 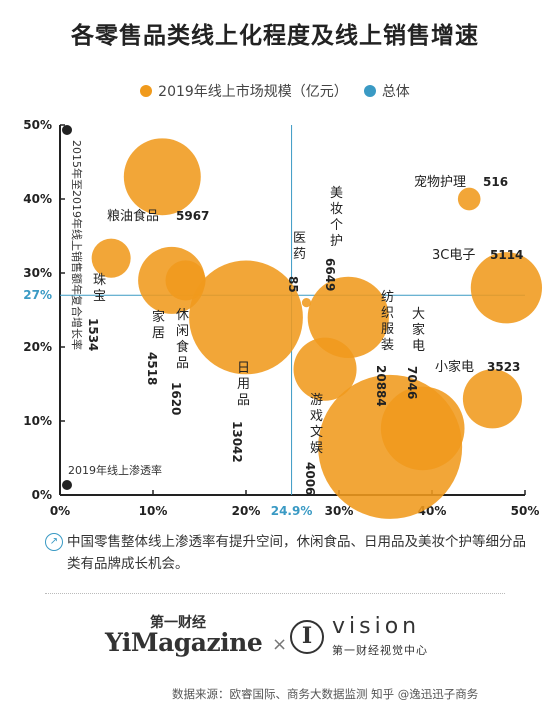 I want to click on bubble-value: 5114, so click(x=506, y=255).